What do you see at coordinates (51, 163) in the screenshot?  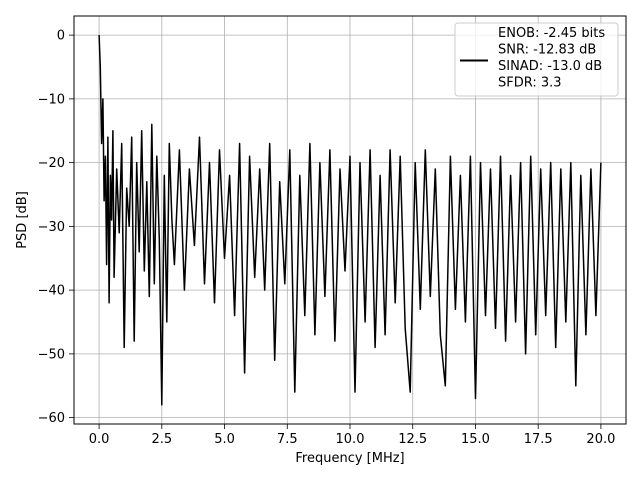 I see `y-tick-label: −20` at bounding box center [51, 163].